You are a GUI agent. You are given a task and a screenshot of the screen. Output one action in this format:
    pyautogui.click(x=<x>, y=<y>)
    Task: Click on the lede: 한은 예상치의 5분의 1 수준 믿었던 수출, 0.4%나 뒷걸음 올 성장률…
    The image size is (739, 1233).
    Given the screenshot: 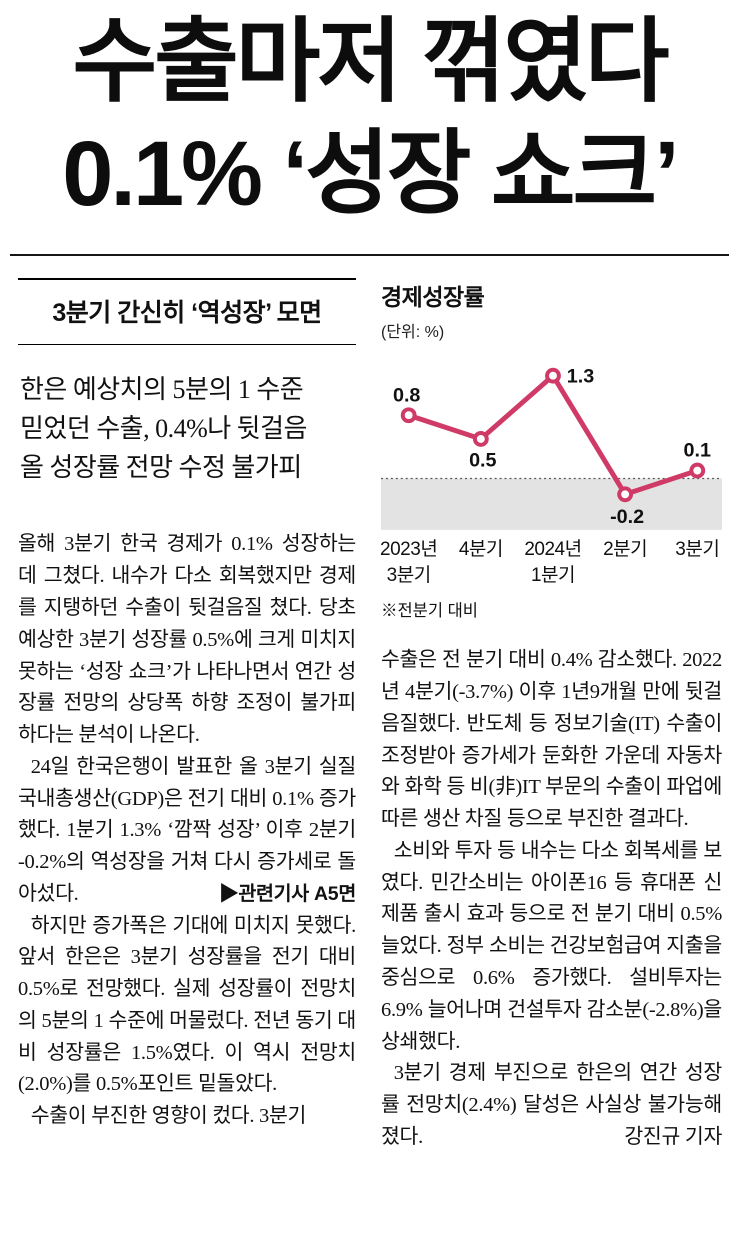 What is the action you would take?
    pyautogui.click(x=187, y=428)
    